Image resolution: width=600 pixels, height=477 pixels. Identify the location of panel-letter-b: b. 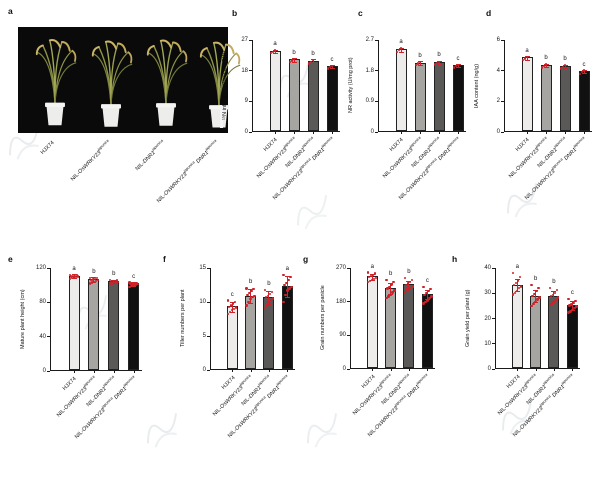
(235, 13).